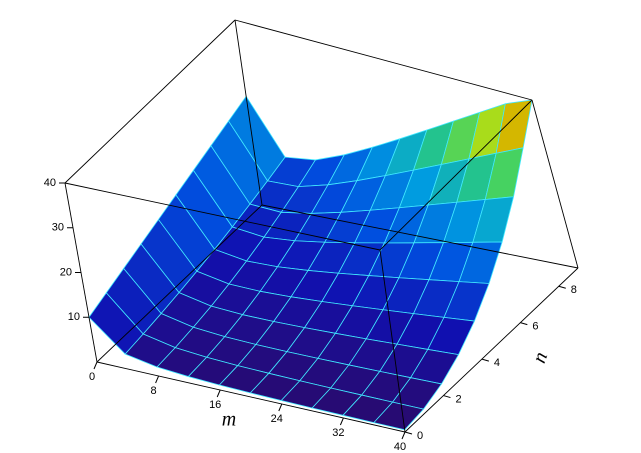 The height and width of the screenshot is (453, 641). Describe the element at coordinates (229, 420) in the screenshot. I see `x-axis-label: m` at that location.